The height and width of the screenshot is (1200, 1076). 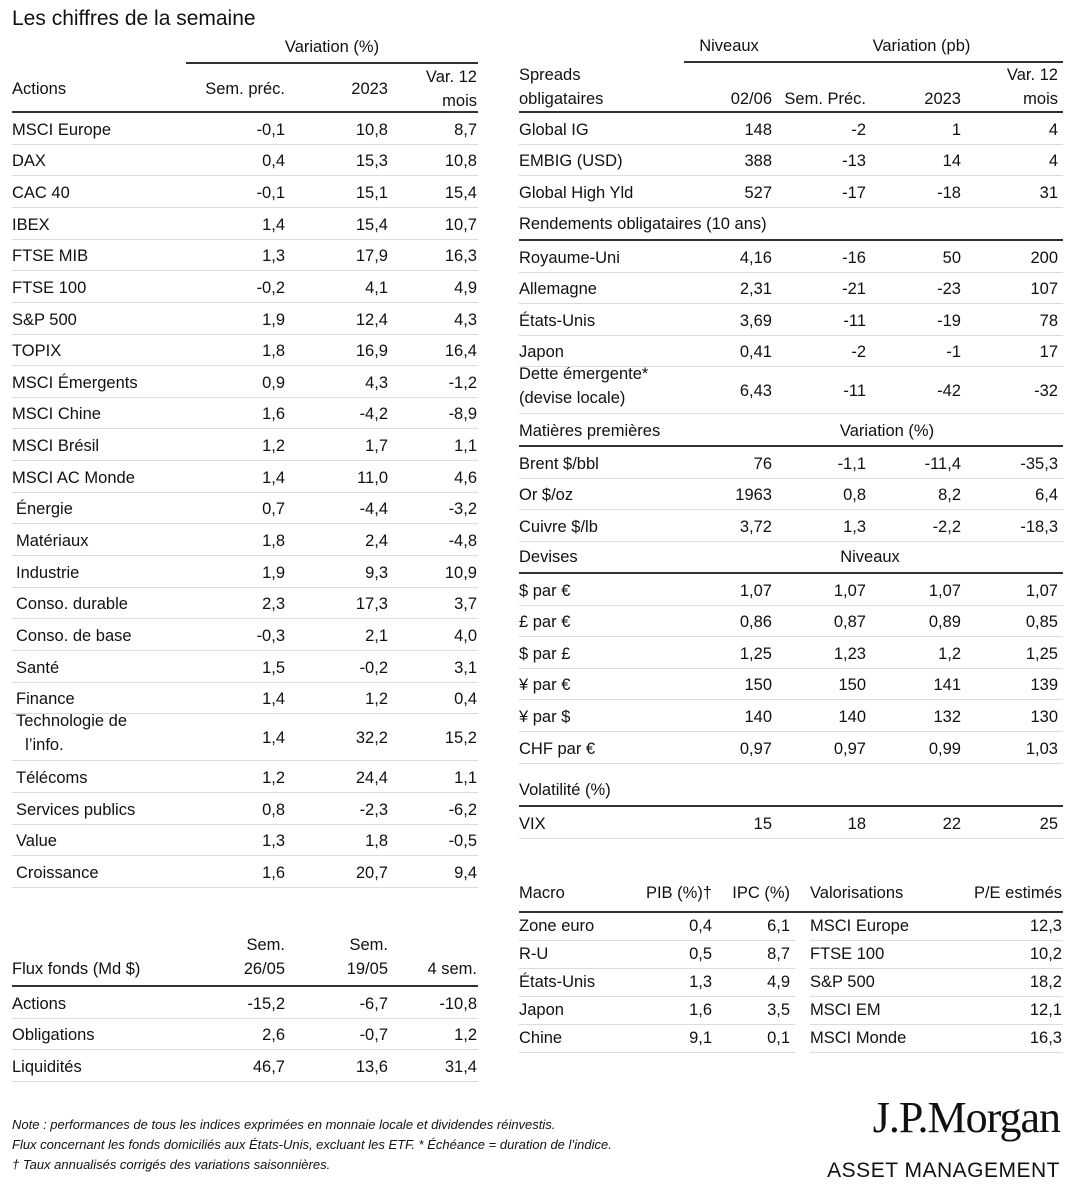 I want to click on row-value: -18,3, so click(x=1039, y=526).